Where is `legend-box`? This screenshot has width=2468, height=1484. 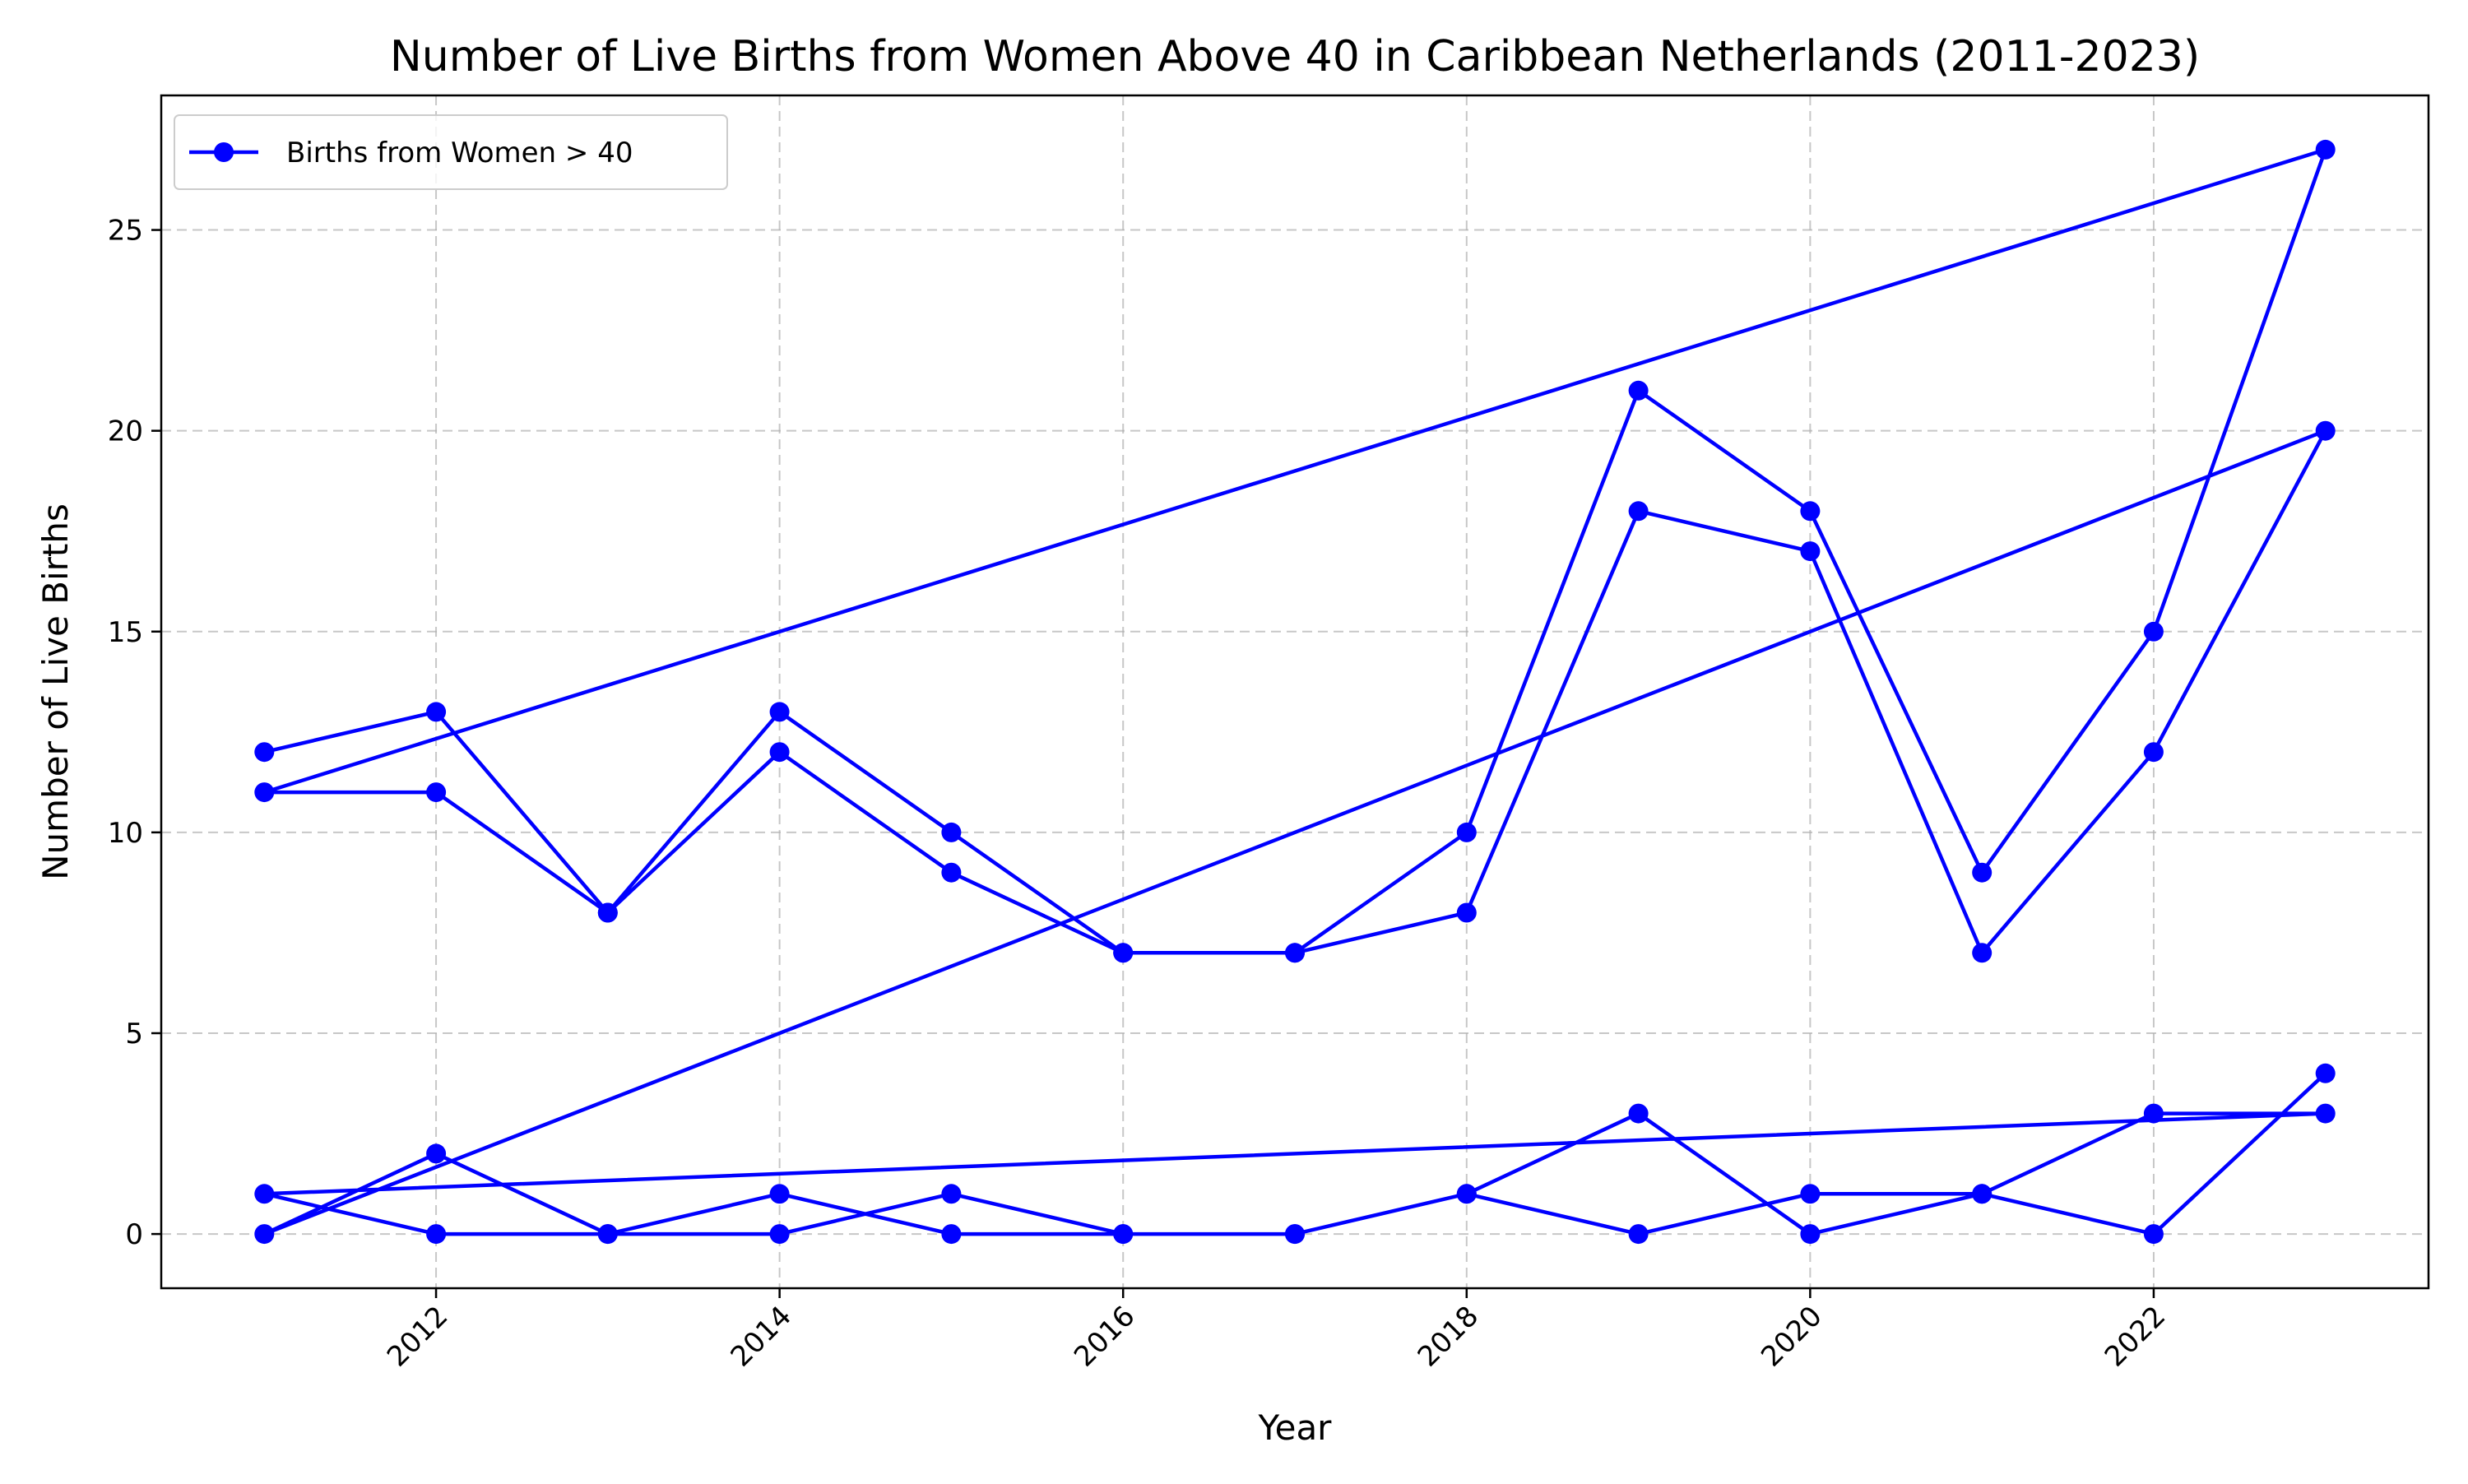 legend-box is located at coordinates (451, 152).